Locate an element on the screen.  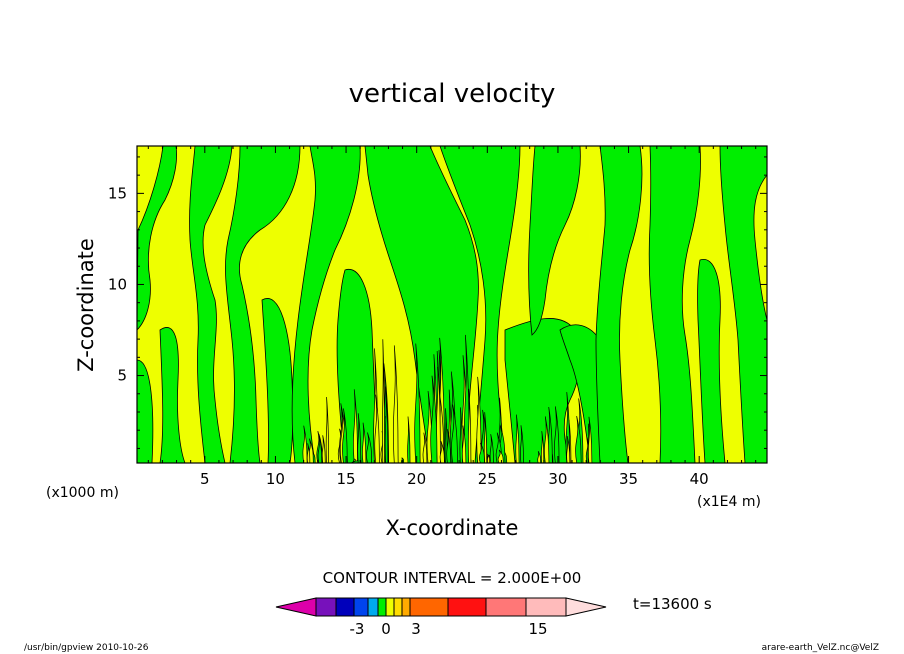
x-tick-label: 30 is located at coordinates (557, 479).